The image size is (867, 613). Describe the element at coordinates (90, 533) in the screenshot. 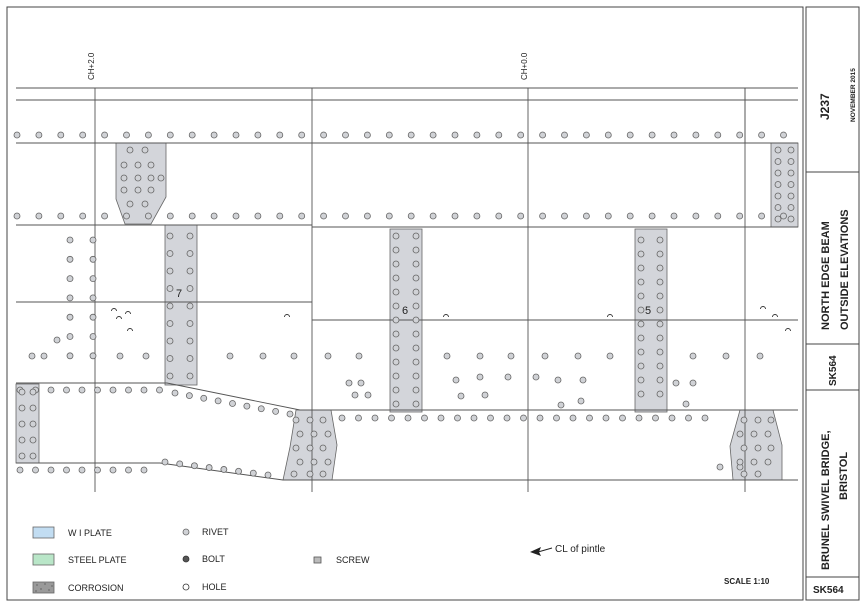

I see `legend-wi-plate: W I PLATE` at that location.